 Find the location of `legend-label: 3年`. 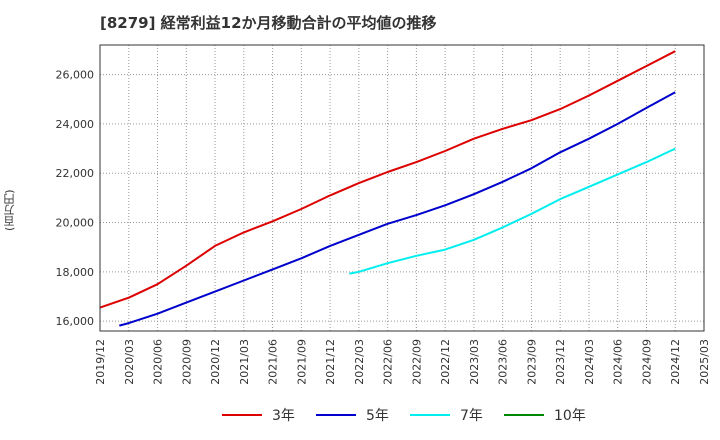

legend-label: 3年 is located at coordinates (283, 416).